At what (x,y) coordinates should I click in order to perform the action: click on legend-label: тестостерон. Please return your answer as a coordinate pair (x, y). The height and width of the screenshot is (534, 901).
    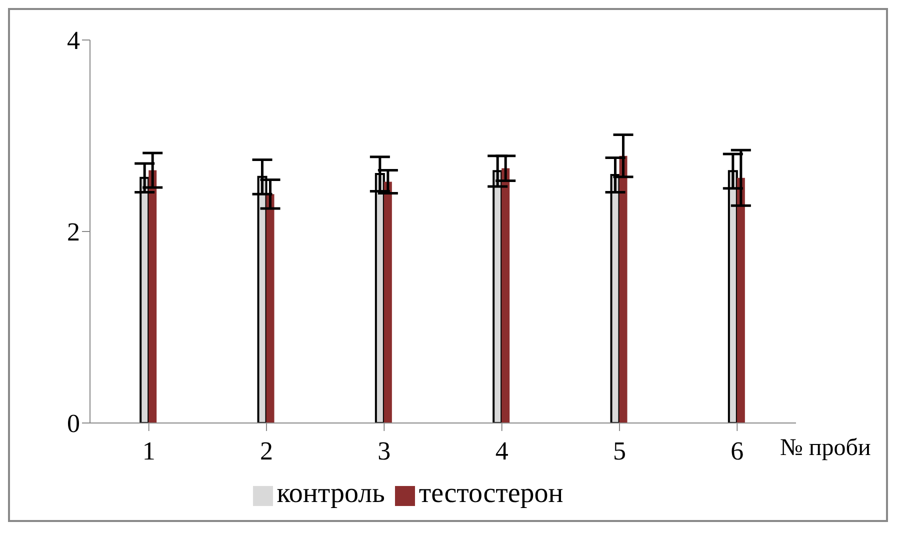
    Looking at the image, I should click on (491, 493).